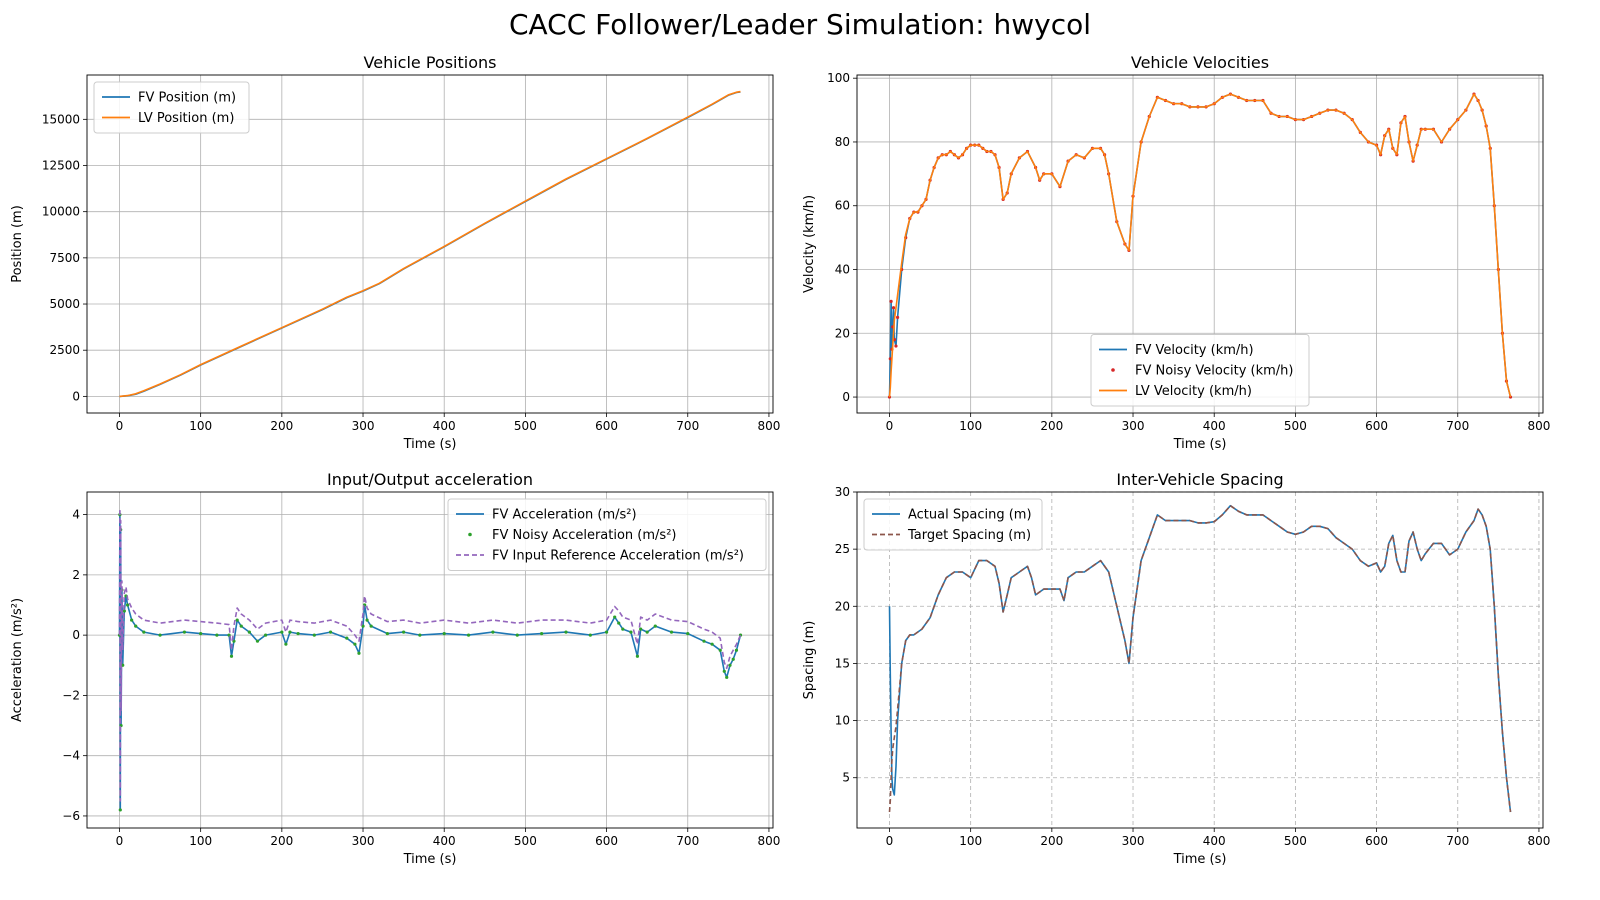  Describe the element at coordinates (842, 270) in the screenshot. I see `y-tick-label: 40` at that location.